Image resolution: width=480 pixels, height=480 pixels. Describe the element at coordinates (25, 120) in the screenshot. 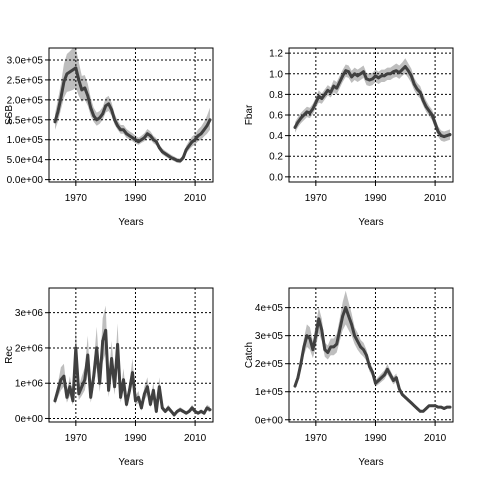

I see `ssb-y-tick-label: 1.5e+05` at that location.